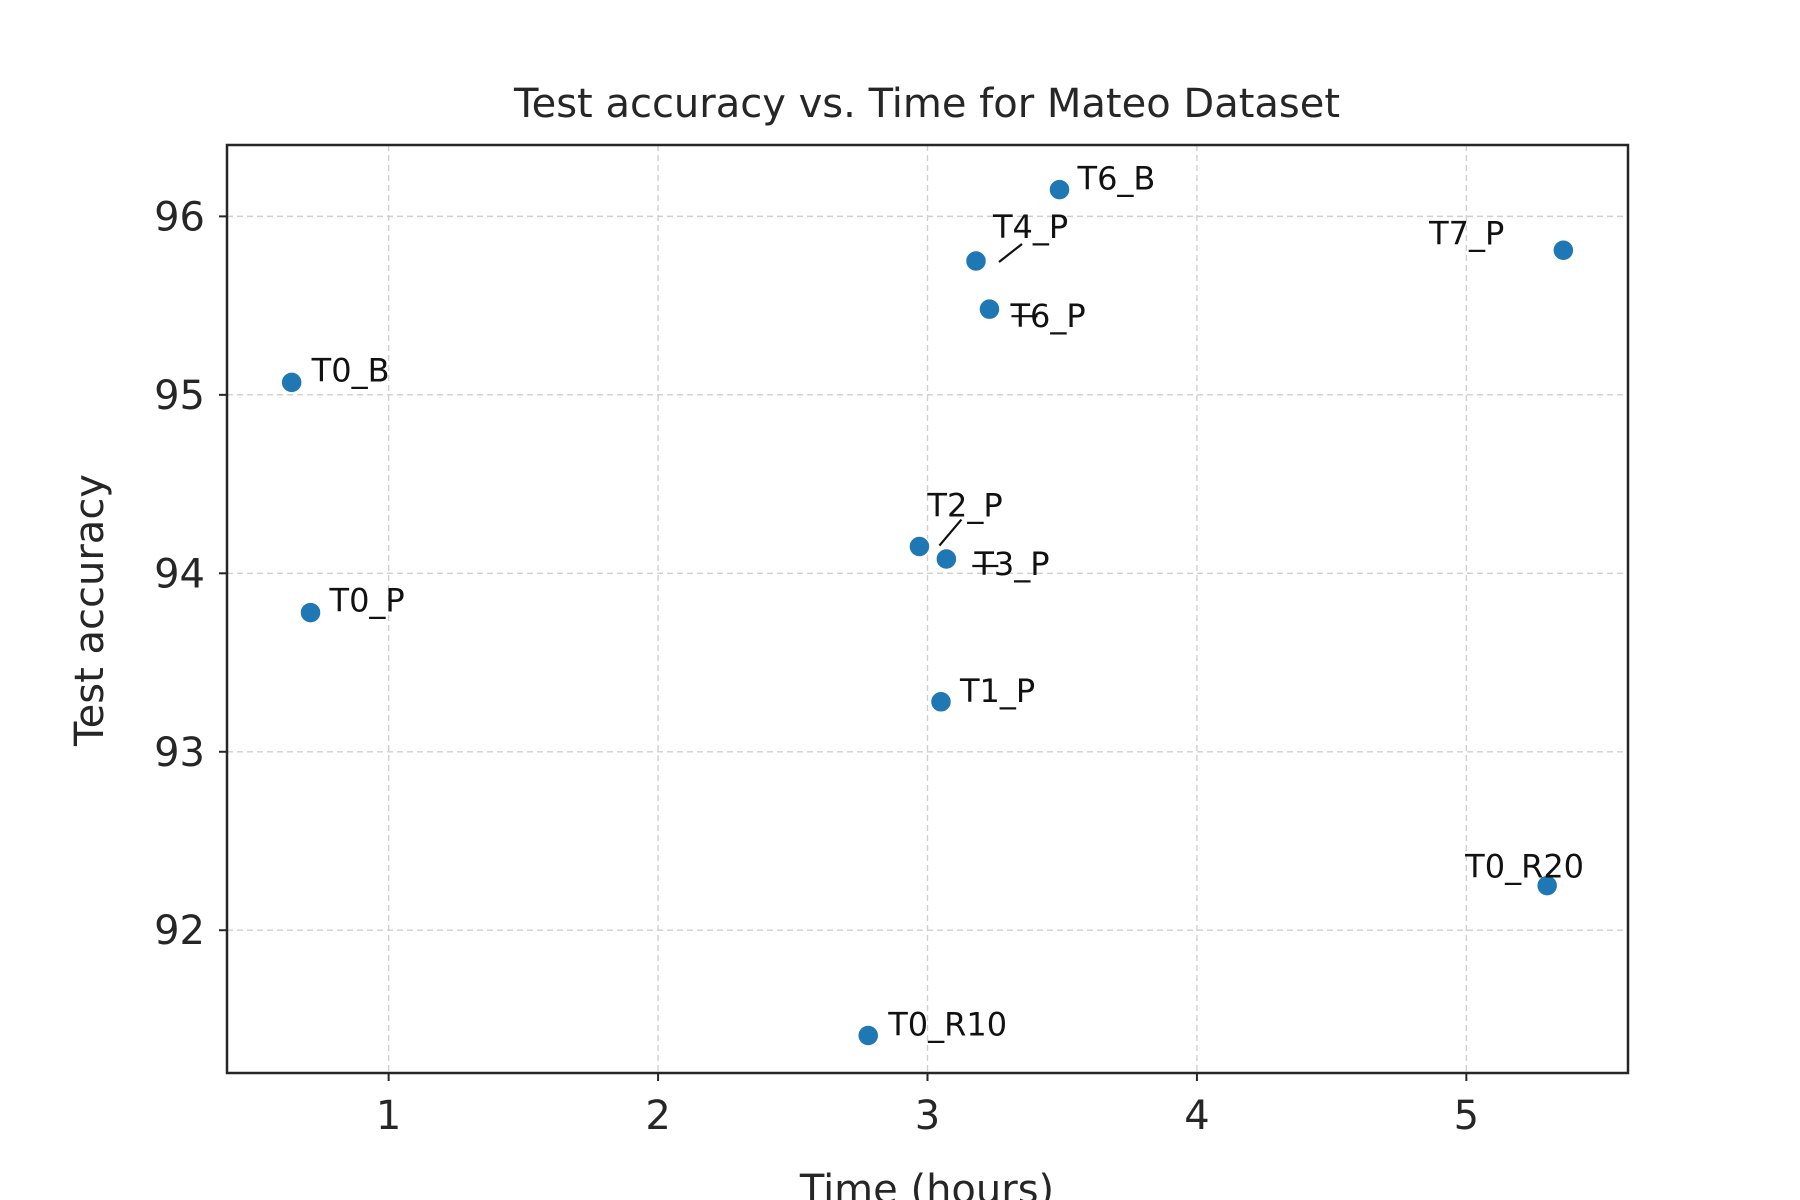 The width and height of the screenshot is (1800, 1200). Describe the element at coordinates (179, 753) in the screenshot. I see `y-tick-label: 93` at that location.